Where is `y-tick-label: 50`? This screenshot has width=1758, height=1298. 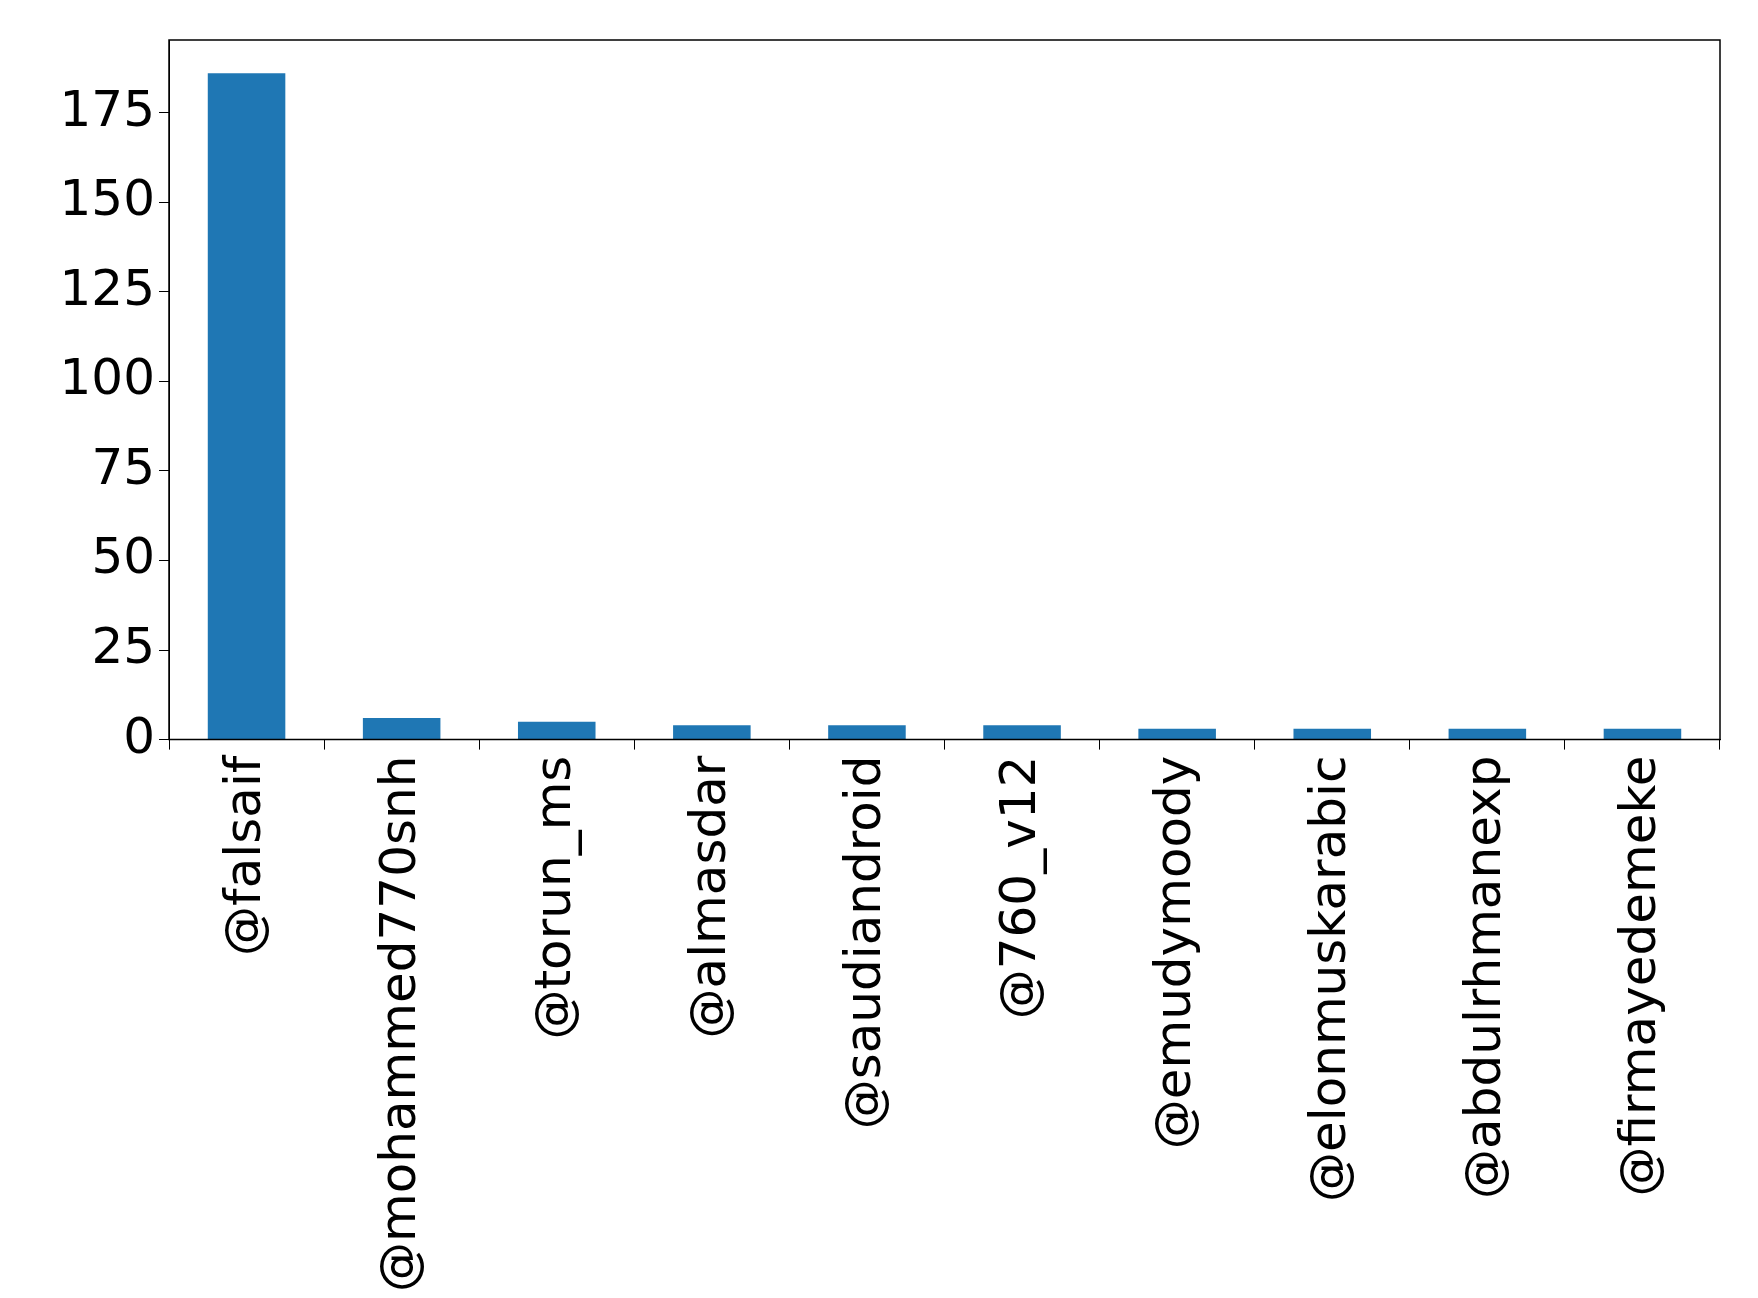
y-tick-label: 50 is located at coordinates (123, 556).